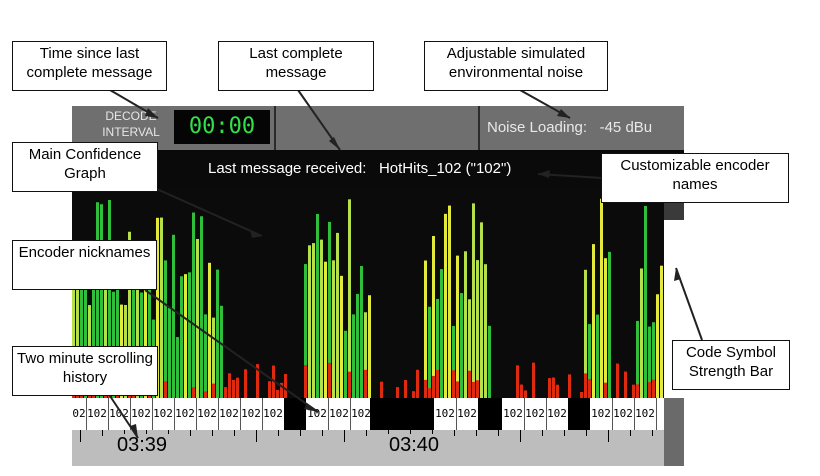 The image size is (820, 476). I want to click on noise-loading-value: -45 dBu, so click(626, 127).